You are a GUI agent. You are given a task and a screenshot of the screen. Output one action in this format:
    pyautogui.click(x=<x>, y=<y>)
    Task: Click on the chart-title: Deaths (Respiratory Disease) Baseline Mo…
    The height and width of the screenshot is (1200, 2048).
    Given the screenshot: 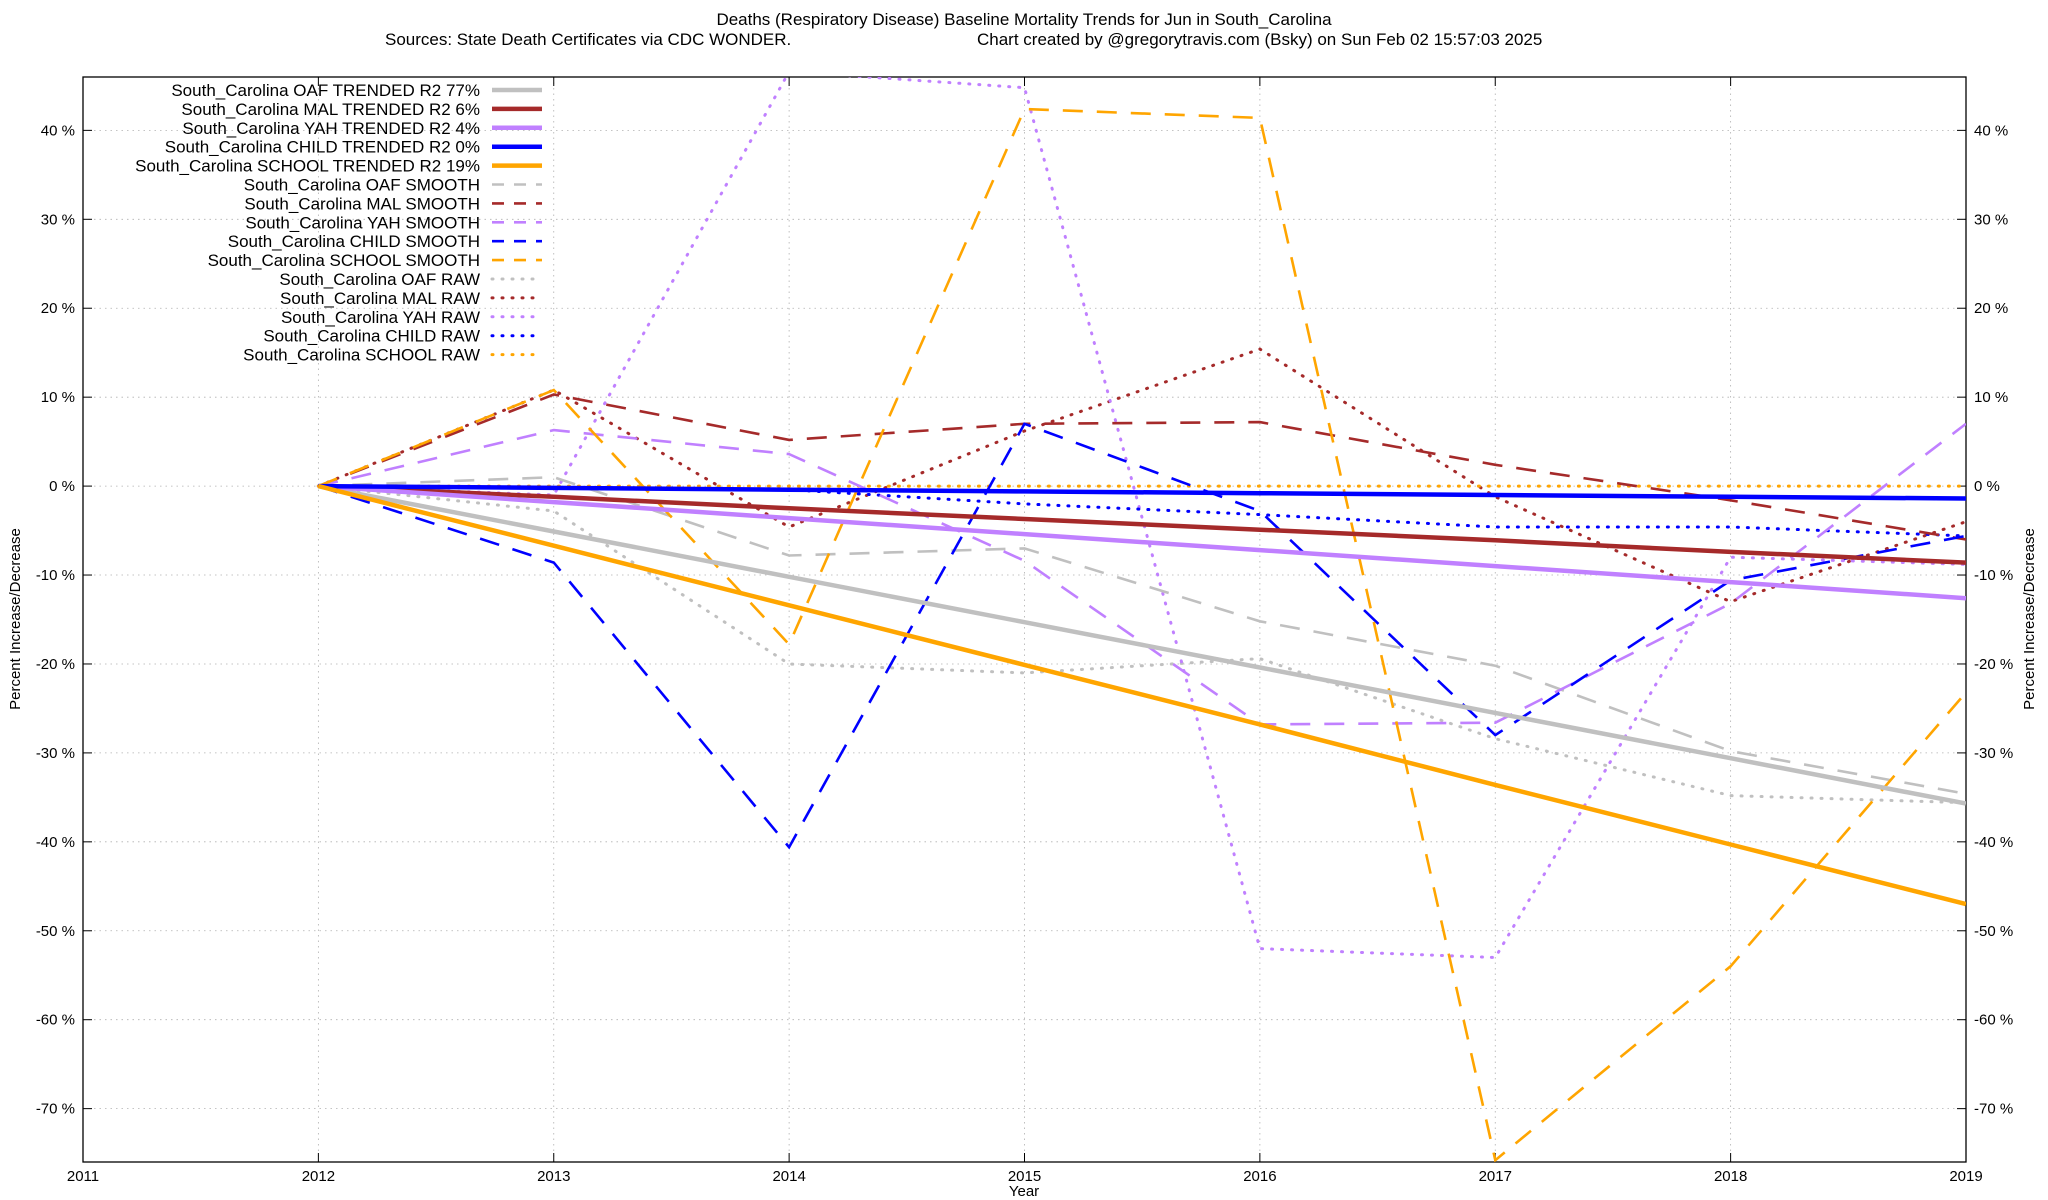 What is the action you would take?
    pyautogui.click(x=1024, y=19)
    